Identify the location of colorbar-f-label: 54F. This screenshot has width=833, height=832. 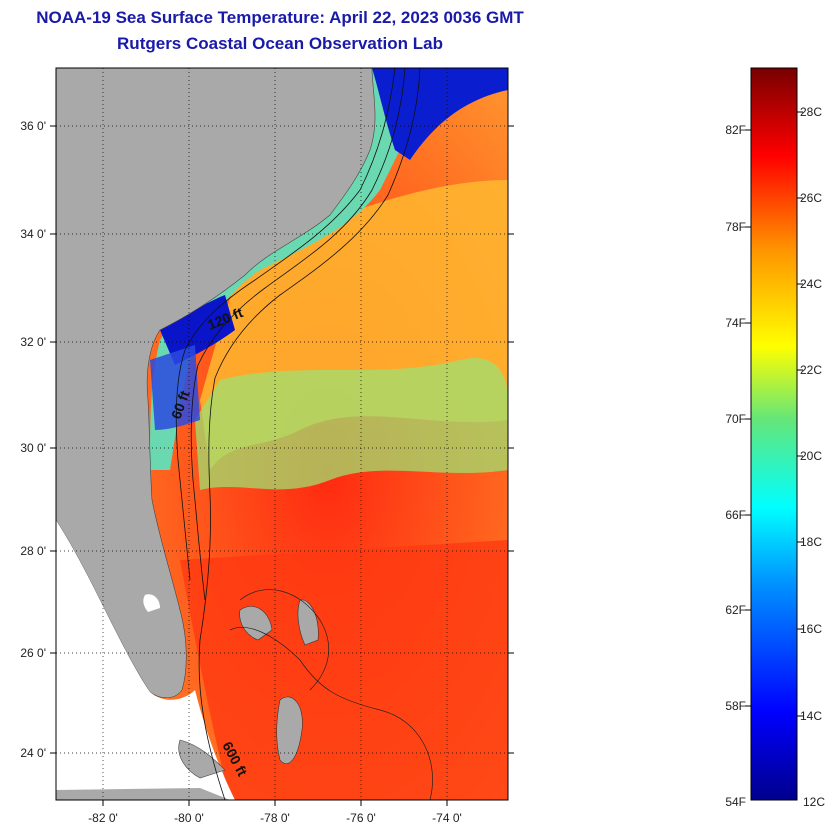
(735, 802).